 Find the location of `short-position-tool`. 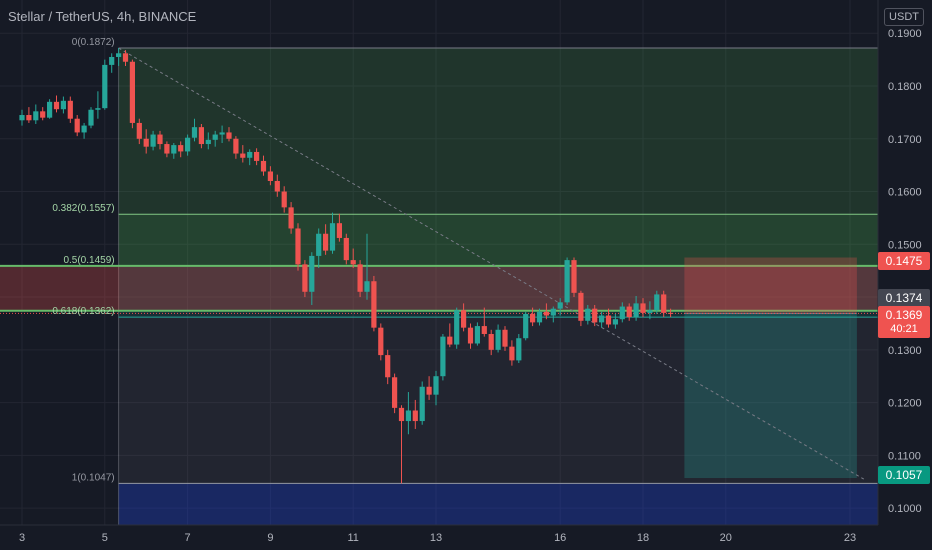

short-position-tool is located at coordinates (770, 368).